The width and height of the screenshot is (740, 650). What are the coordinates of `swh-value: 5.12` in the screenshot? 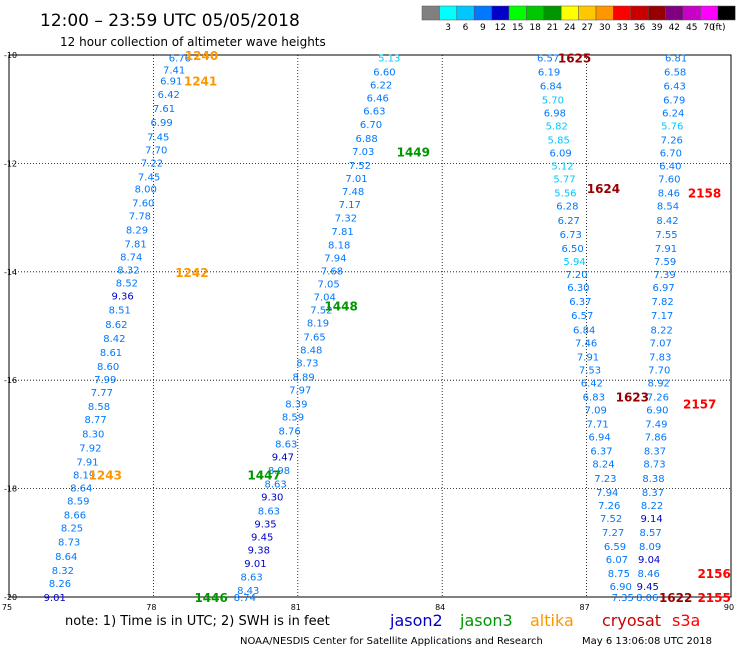 It's located at (562, 167).